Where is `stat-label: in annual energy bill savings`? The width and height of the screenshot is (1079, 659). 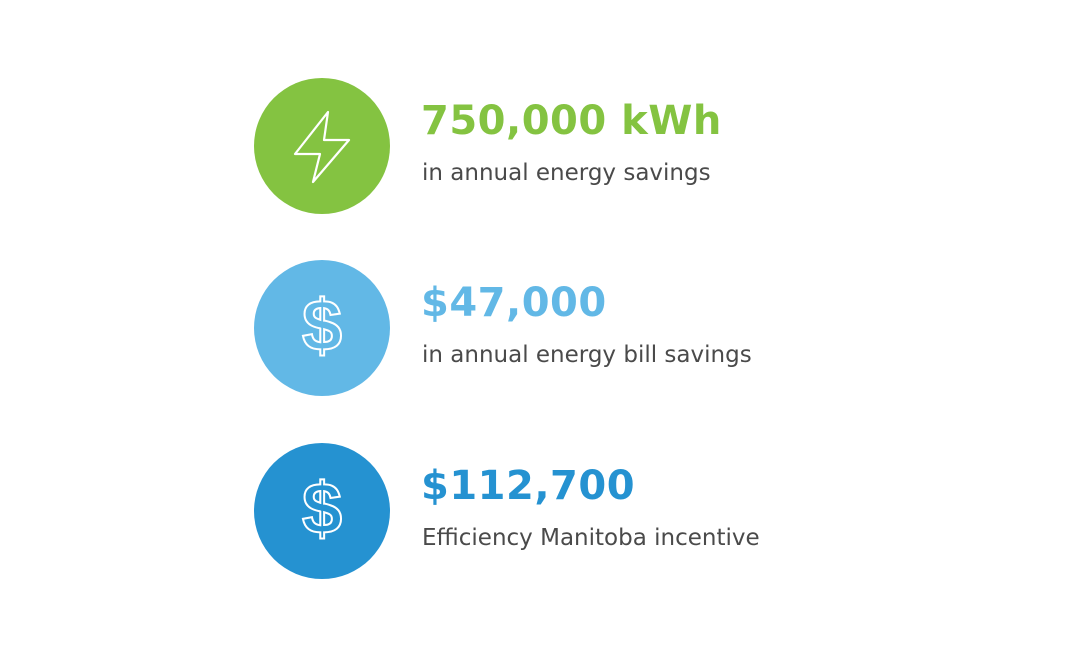 stat-label: in annual energy bill savings is located at coordinates (587, 355).